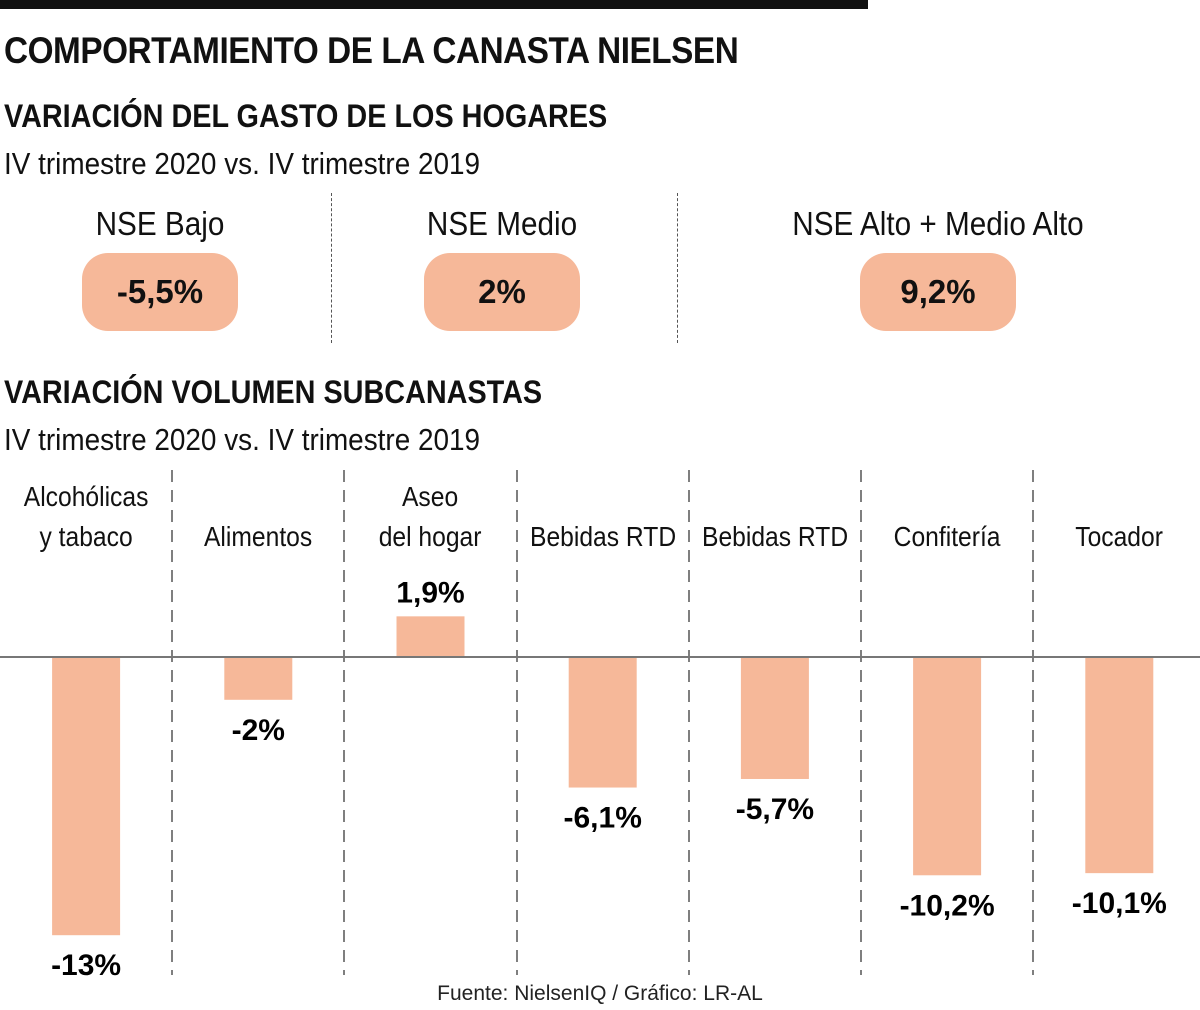 The width and height of the screenshot is (1200, 1010). I want to click on nse-item-bajo: NSE Bajo -5,5%, so click(160, 275).